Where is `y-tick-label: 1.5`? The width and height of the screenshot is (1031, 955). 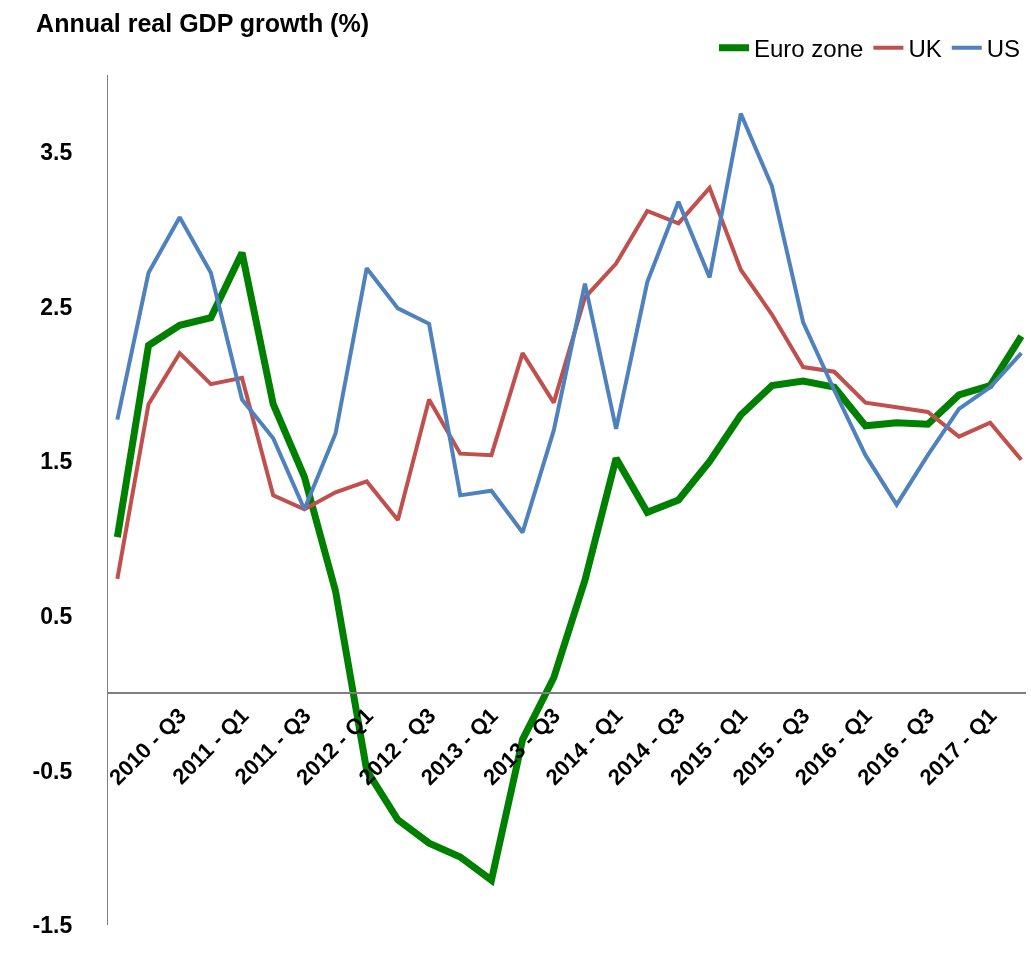 y-tick-label: 1.5 is located at coordinates (56, 461).